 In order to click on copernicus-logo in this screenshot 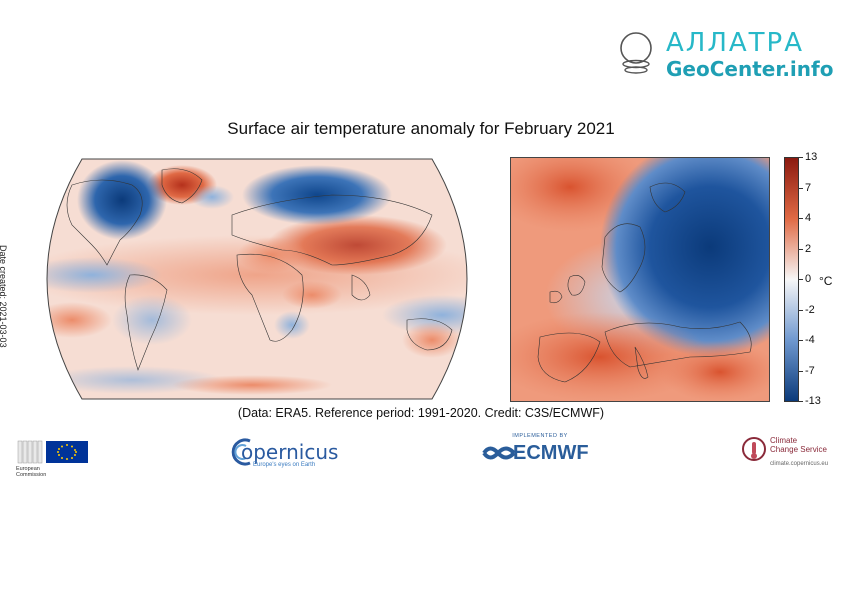, I will do `click(283, 453)`.